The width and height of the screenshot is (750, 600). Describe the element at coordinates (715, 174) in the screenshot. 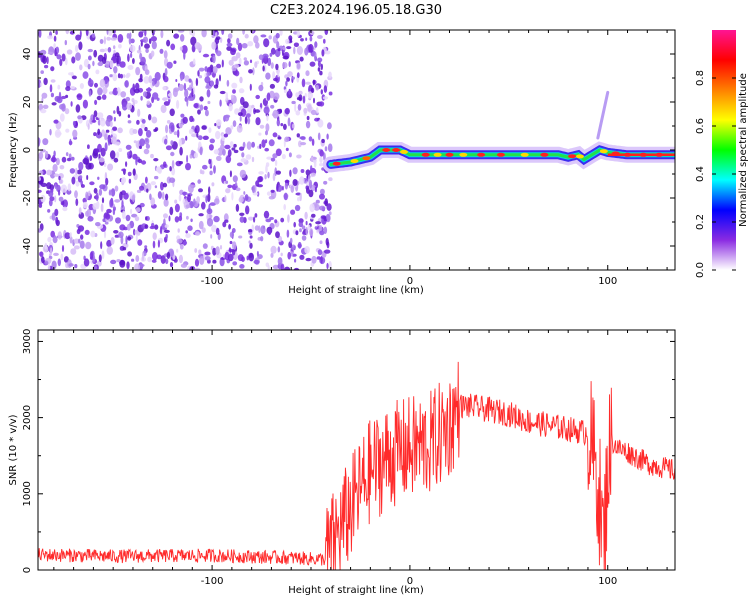

I see `colorbar-ticks: 0.0 0.2 0.4 0.6 0.8` at that location.